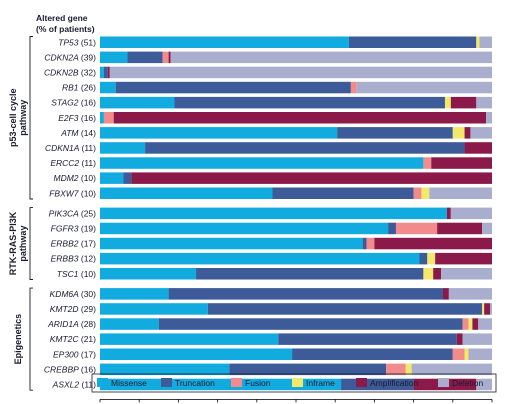  I want to click on gene-label: ATM (14), so click(78, 133).